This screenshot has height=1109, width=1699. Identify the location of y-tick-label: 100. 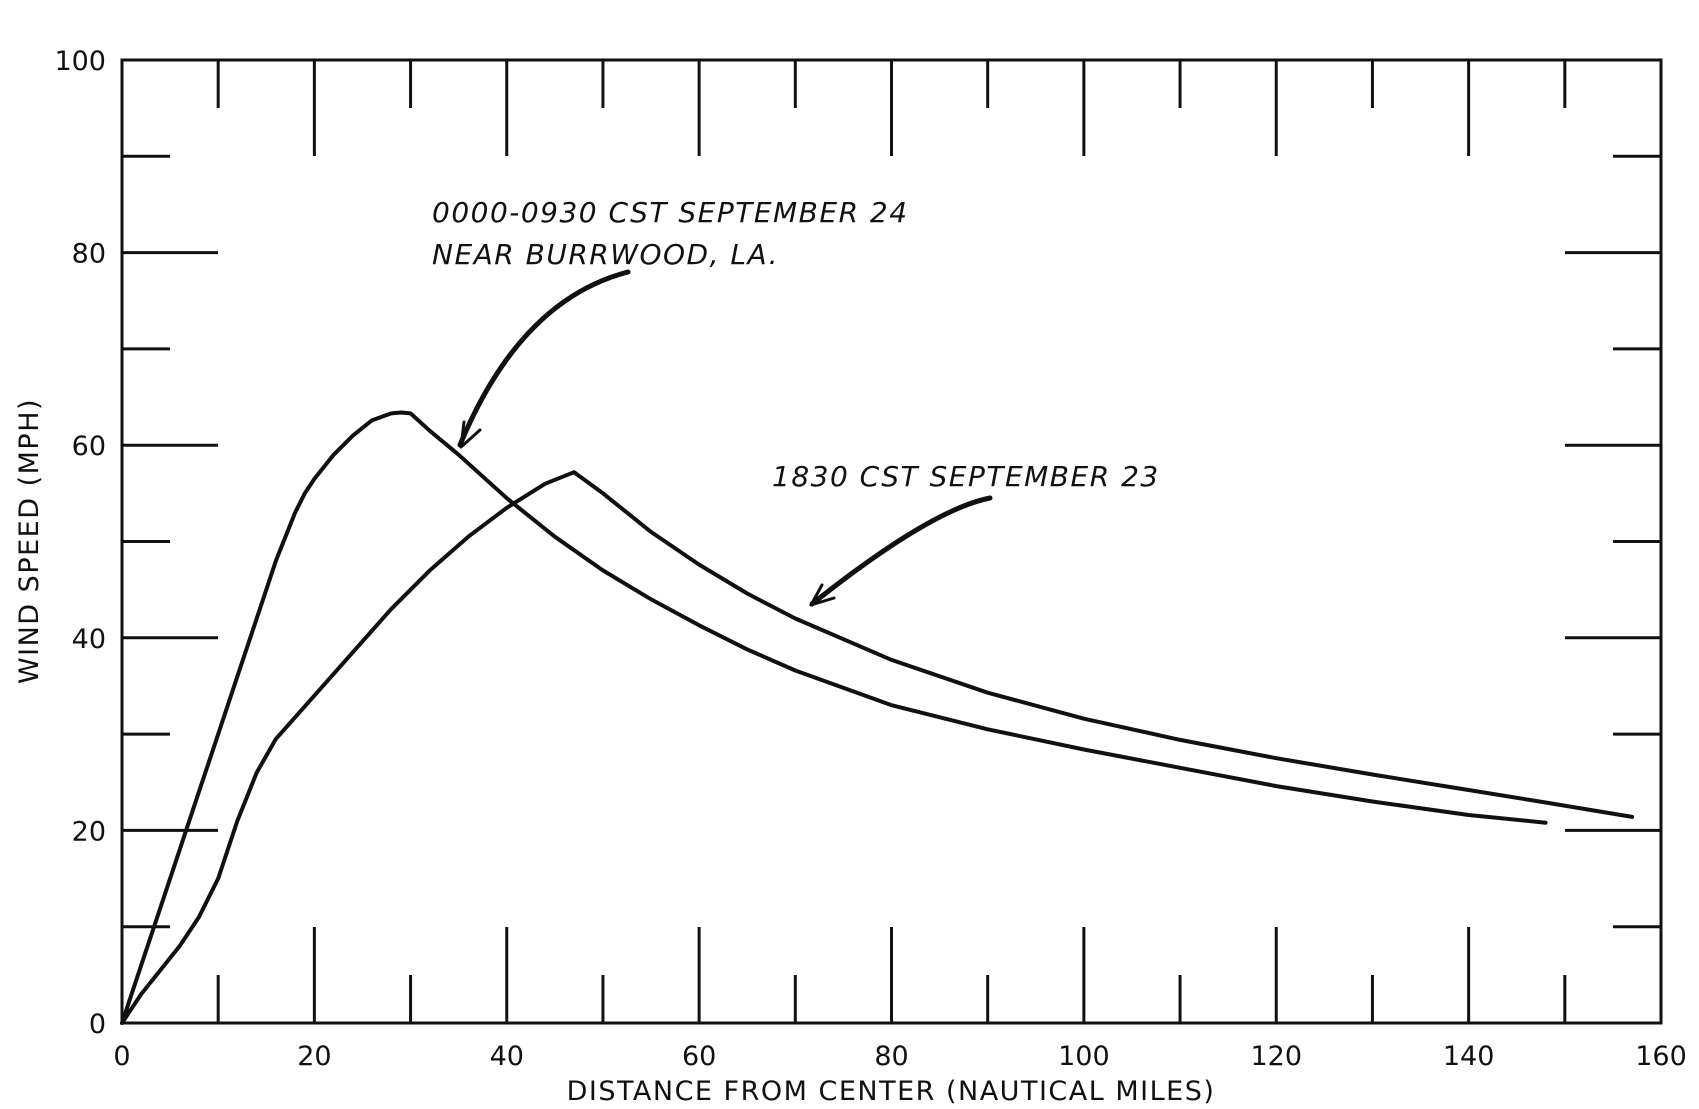
(80, 61).